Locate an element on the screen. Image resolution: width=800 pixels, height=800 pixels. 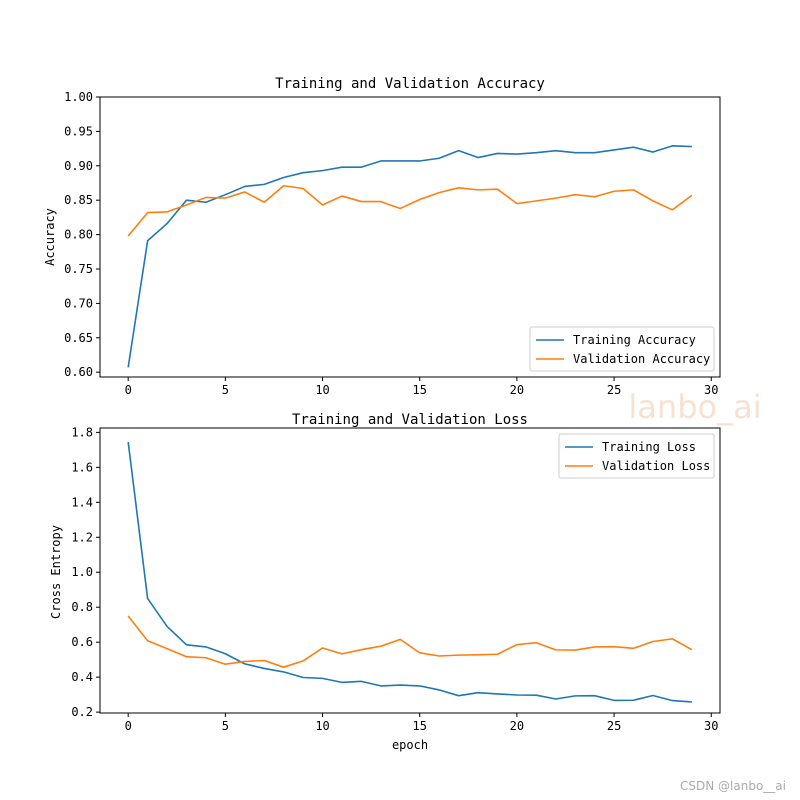
loss-y-tick-label: 1.0 is located at coordinates (82, 572).